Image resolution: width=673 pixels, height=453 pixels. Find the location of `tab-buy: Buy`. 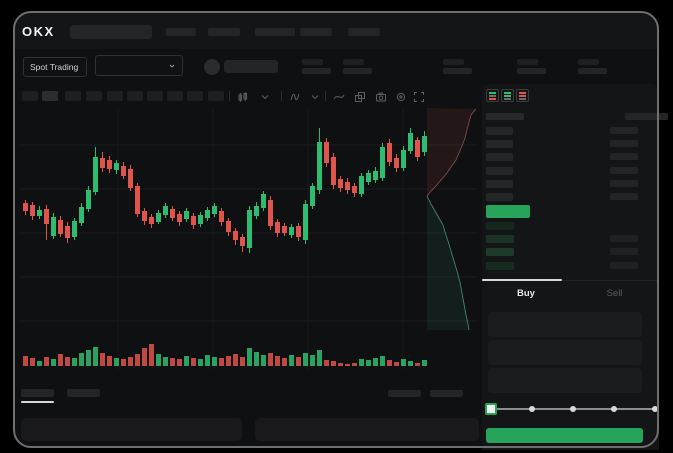

tab-buy: Buy is located at coordinates (526, 293).